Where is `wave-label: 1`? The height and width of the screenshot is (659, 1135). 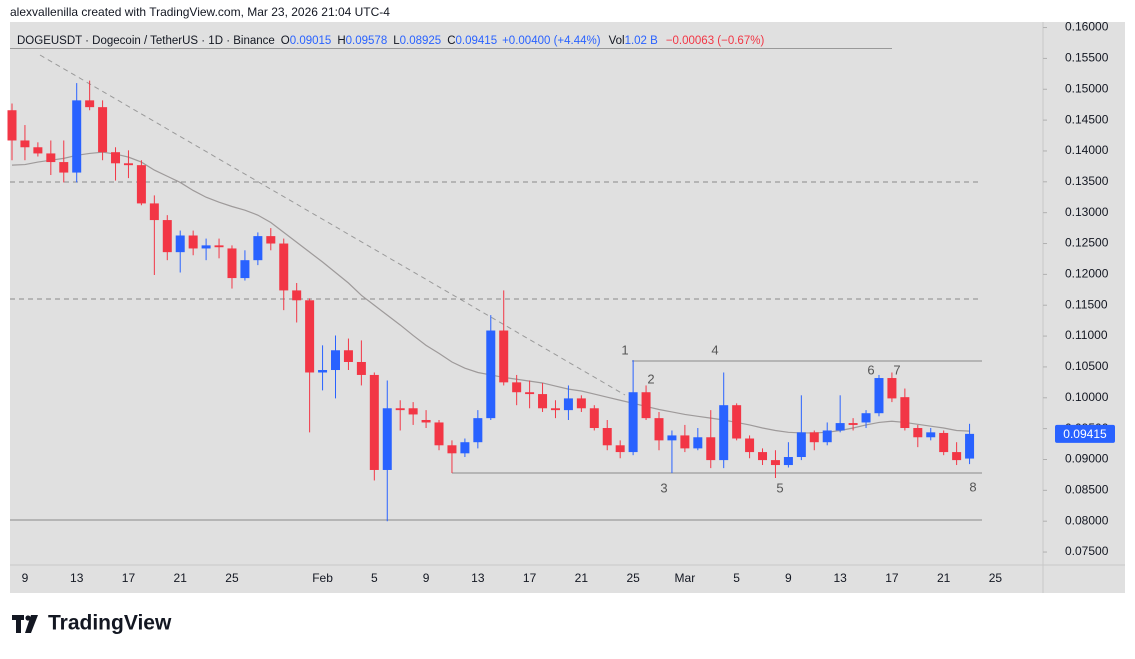
wave-label: 1 is located at coordinates (624, 349).